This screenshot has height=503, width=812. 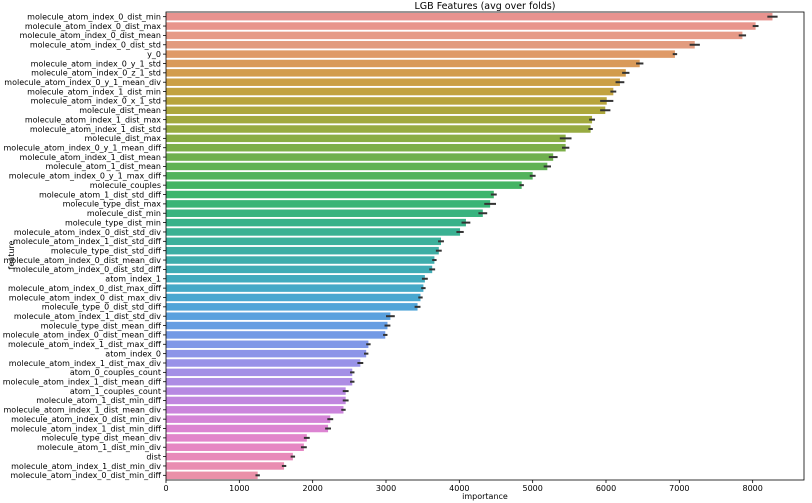 What do you see at coordinates (86, 419) in the screenshot?
I see `y-tick-label: molecule_atom_index_0_dist_min_div` at bounding box center [86, 419].